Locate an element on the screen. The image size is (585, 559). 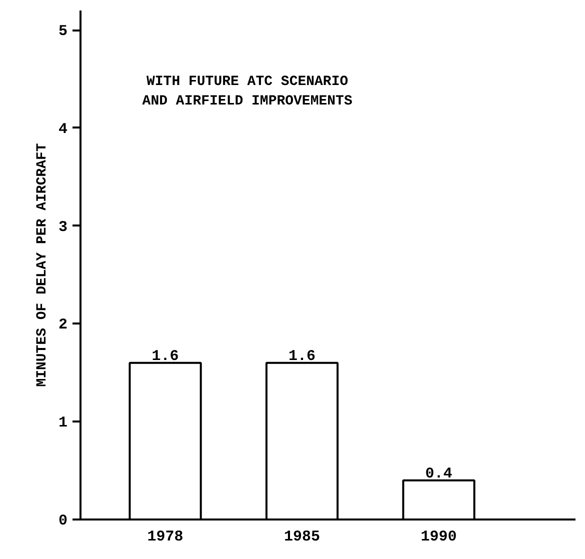
y-axis-title: MINUTES OF DELAY PER AIRCRAFT is located at coordinates (42, 265).